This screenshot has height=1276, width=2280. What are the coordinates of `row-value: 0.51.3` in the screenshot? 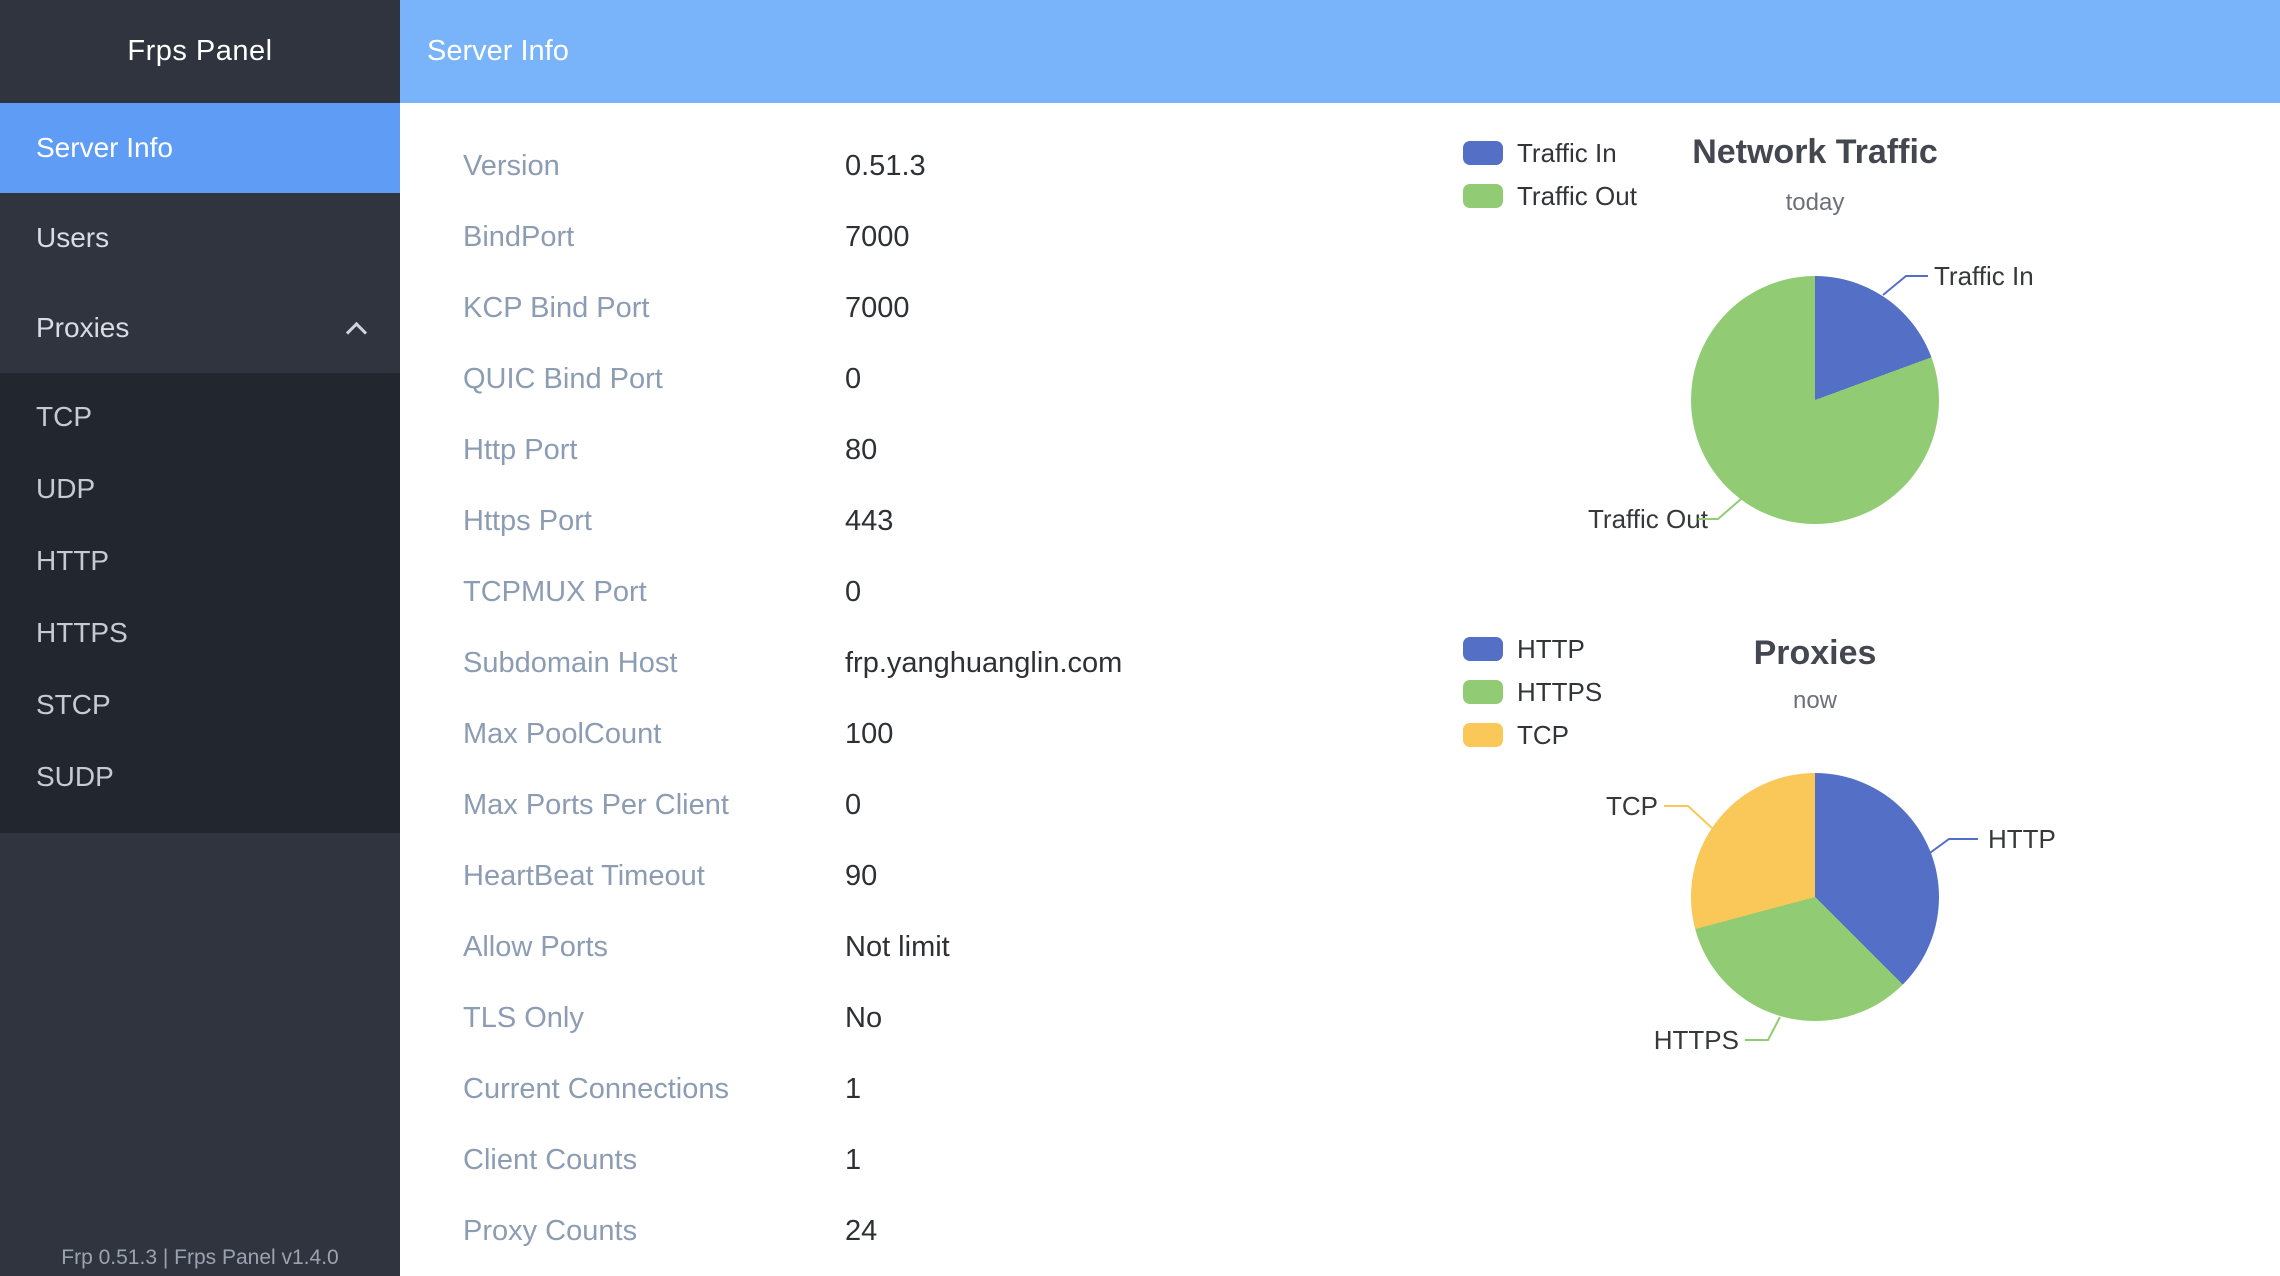 It's located at (885, 166).